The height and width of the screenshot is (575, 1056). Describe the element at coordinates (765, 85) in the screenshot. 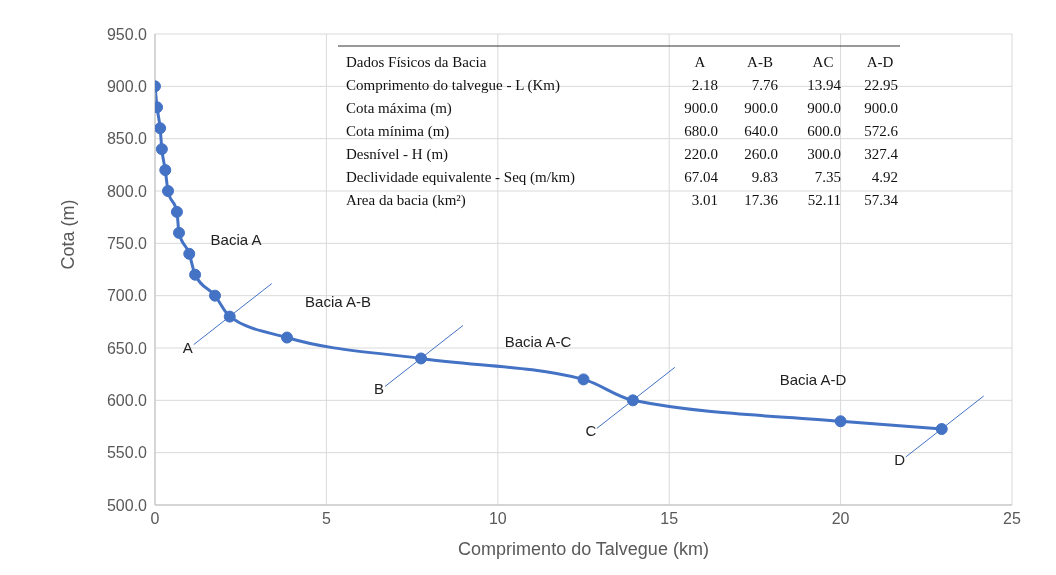

I see `annotation: 7.76` at that location.